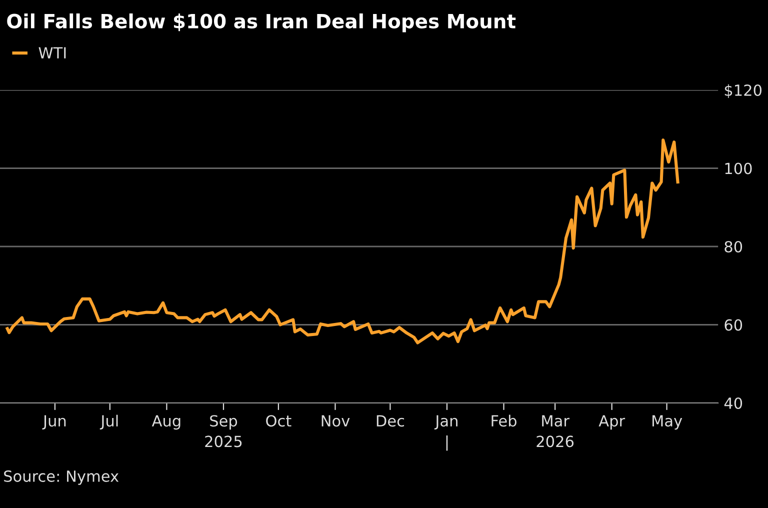 The height and width of the screenshot is (508, 768). What do you see at coordinates (223, 431) in the screenshot?
I see `x-tick-label: Sep 2025` at bounding box center [223, 431].